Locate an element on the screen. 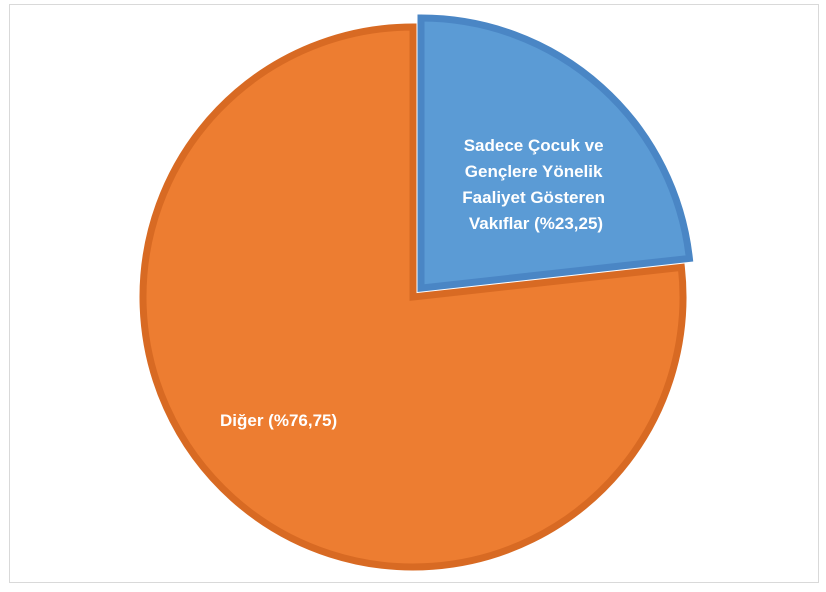 The image size is (826, 592). slice-label-line: Diğer (%76,75) is located at coordinates (278, 420).